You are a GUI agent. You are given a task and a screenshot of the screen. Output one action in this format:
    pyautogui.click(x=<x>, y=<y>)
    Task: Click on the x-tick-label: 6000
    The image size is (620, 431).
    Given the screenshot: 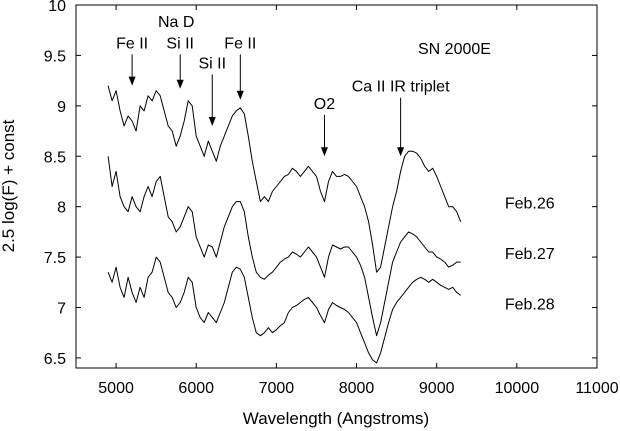 What is the action you would take?
    pyautogui.click(x=196, y=388)
    